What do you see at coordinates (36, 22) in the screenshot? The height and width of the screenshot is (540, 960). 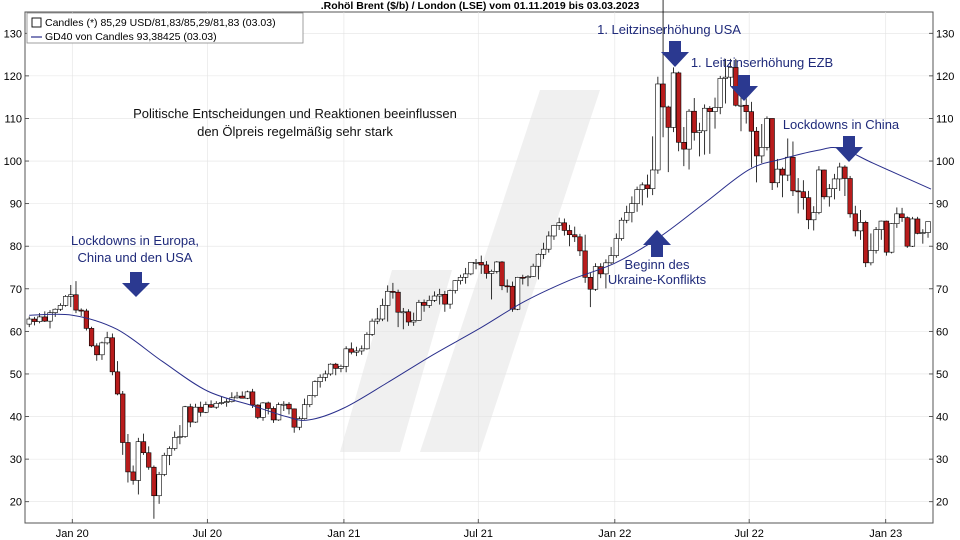 I see `legend-candle-marker` at bounding box center [36, 22].